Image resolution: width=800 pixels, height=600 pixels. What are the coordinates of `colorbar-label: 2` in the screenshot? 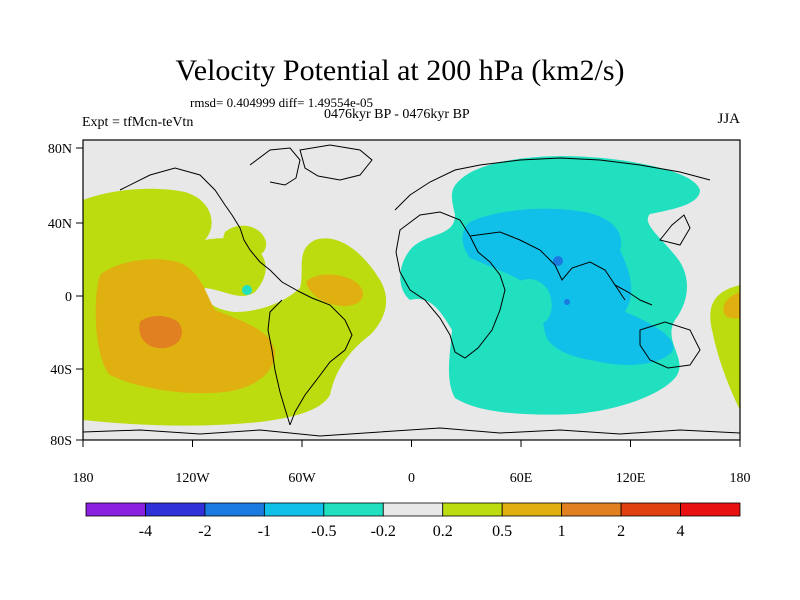 It's located at (621, 531).